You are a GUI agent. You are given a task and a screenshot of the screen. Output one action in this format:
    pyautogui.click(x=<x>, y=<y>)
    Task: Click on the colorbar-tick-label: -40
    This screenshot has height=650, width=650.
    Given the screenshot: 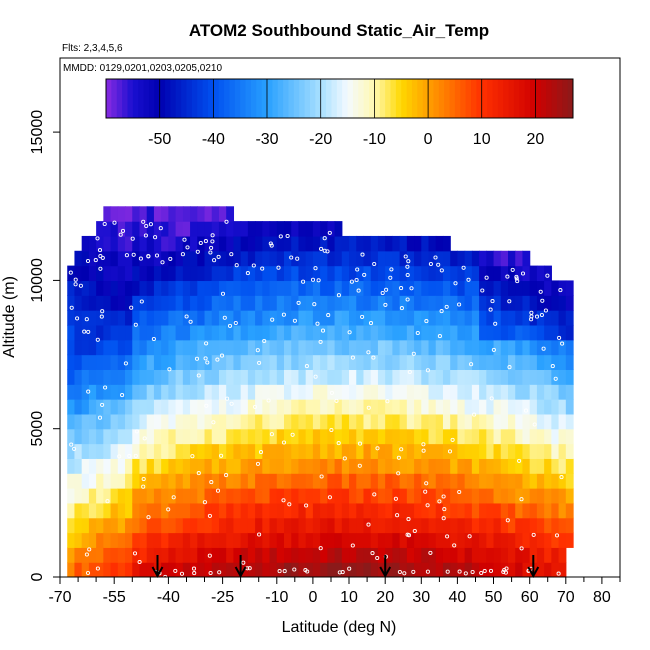 What is the action you would take?
    pyautogui.click(x=213, y=139)
    